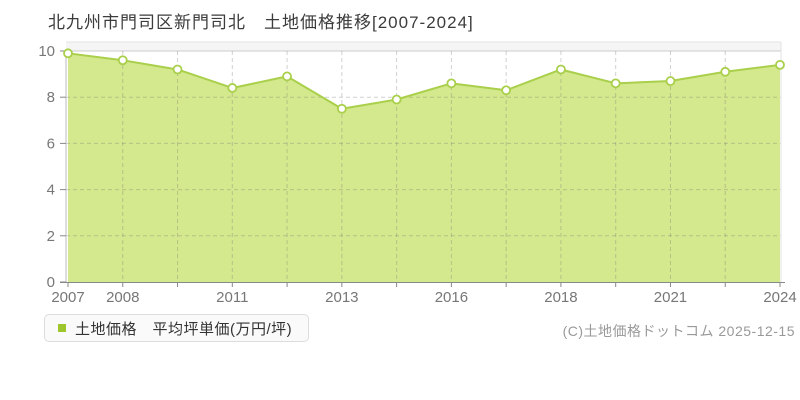 The height and width of the screenshot is (400, 800). I want to click on x-axis-label: 2021, so click(670, 297).